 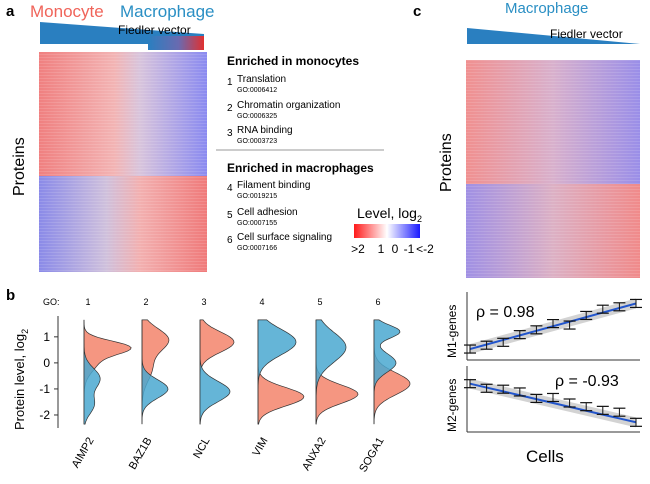 What do you see at coordinates (265, 130) in the screenshot?
I see `go-term-name: RNA binding` at bounding box center [265, 130].